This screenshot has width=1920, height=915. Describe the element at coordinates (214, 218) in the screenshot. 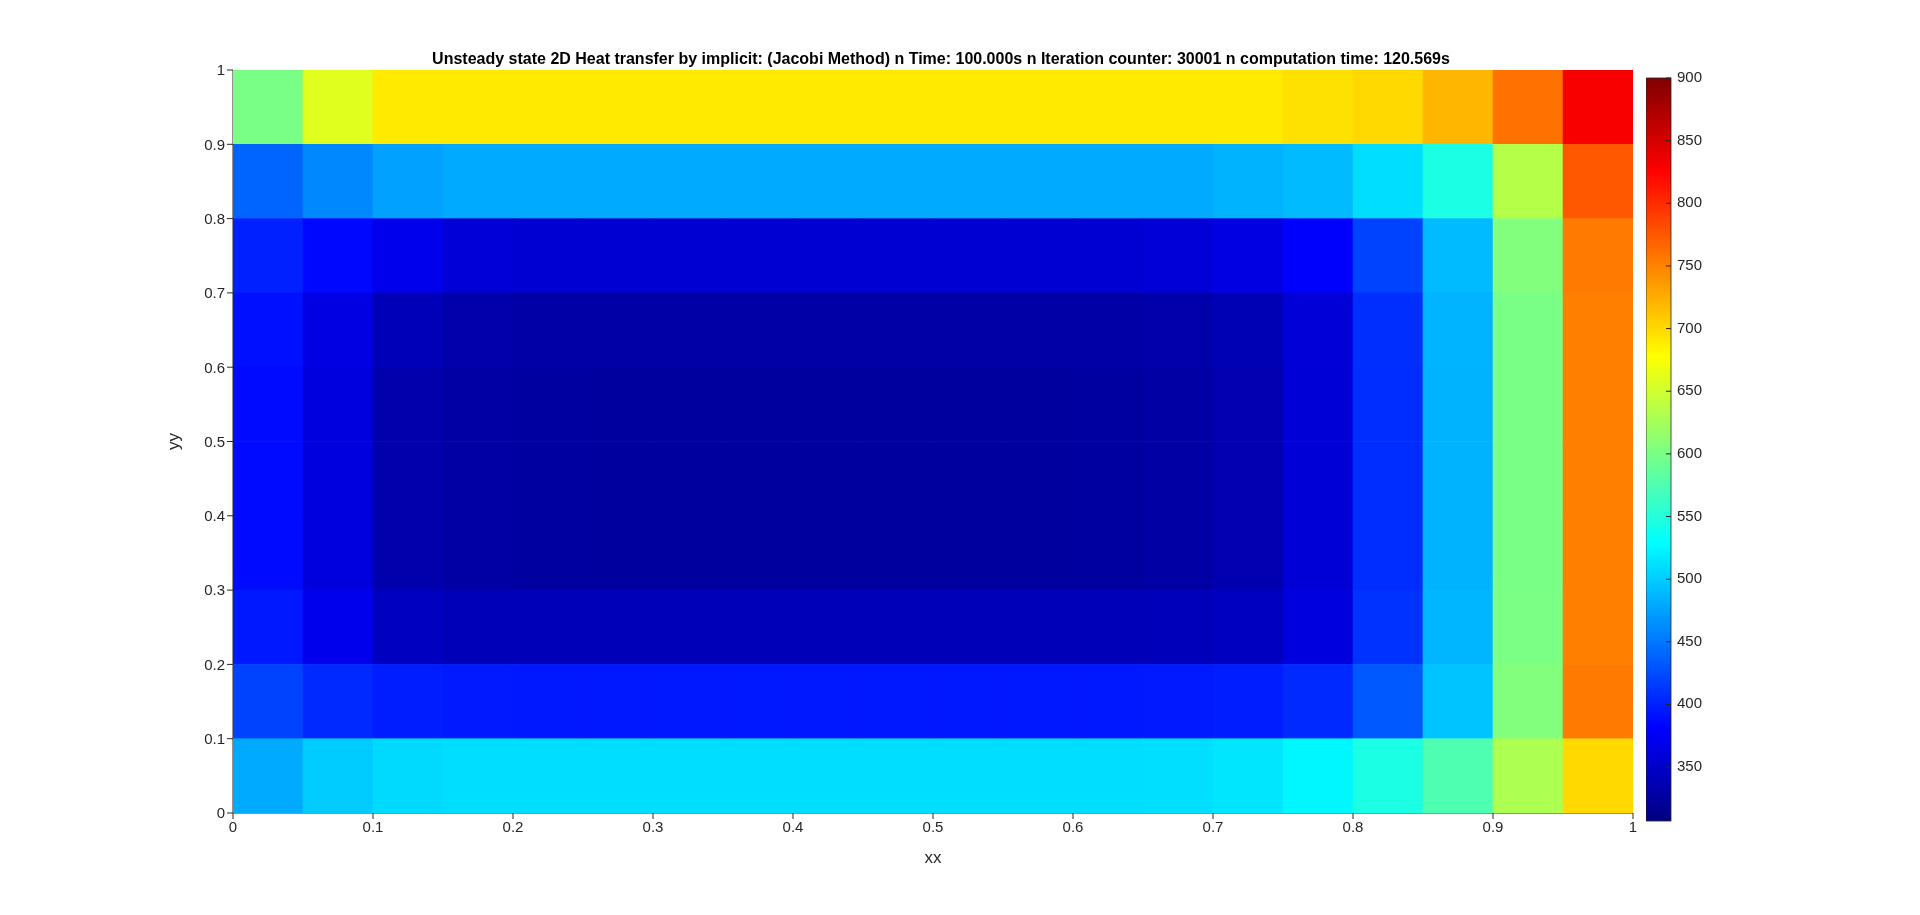

I see `y-tick-label: 0.8` at that location.